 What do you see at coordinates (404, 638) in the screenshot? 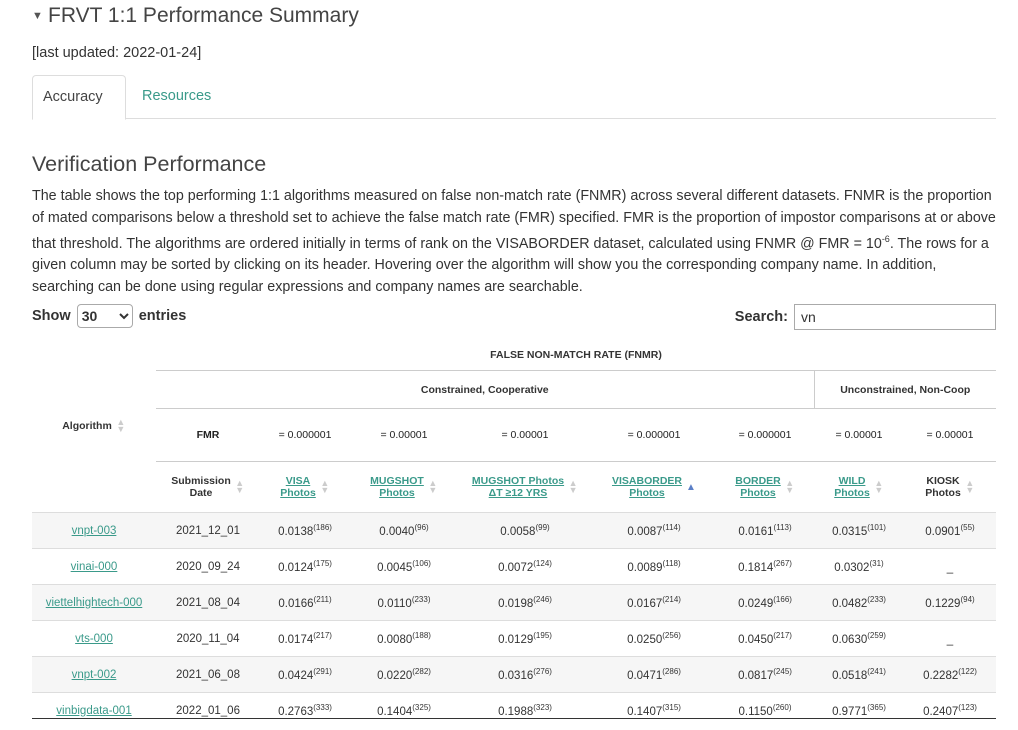
I see `fnmr-cell: 0.0080(188)` at bounding box center [404, 638].